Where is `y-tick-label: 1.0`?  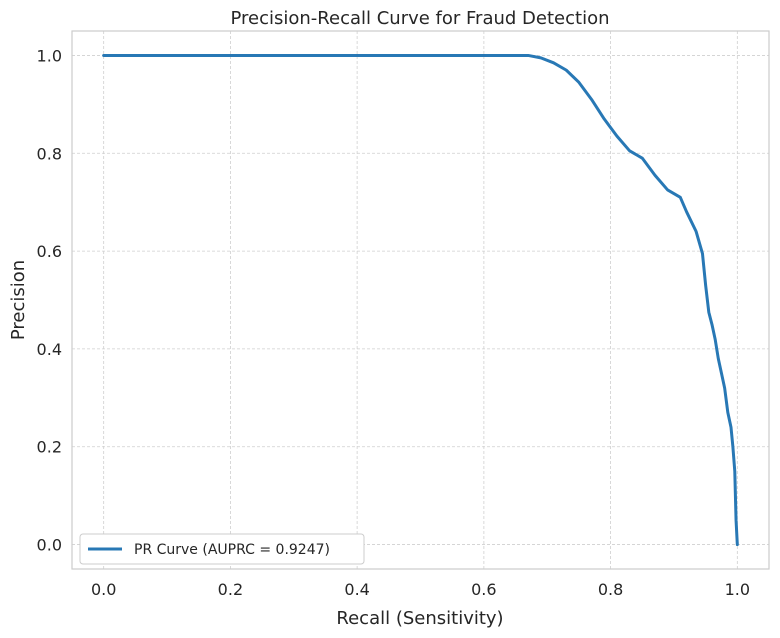 y-tick-label: 1.0 is located at coordinates (49, 55).